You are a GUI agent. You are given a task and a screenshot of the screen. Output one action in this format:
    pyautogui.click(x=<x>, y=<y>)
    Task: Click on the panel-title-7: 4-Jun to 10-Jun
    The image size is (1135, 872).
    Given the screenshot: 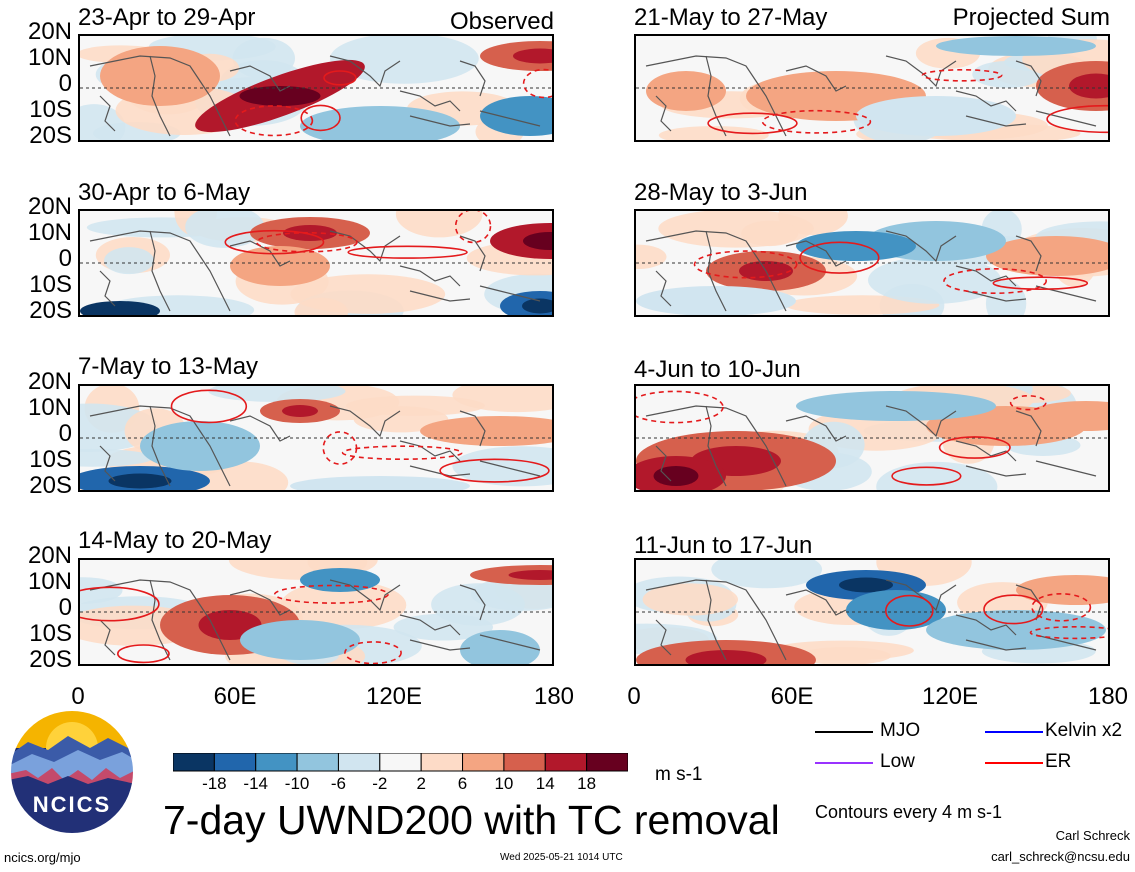 What is the action you would take?
    pyautogui.click(x=717, y=369)
    